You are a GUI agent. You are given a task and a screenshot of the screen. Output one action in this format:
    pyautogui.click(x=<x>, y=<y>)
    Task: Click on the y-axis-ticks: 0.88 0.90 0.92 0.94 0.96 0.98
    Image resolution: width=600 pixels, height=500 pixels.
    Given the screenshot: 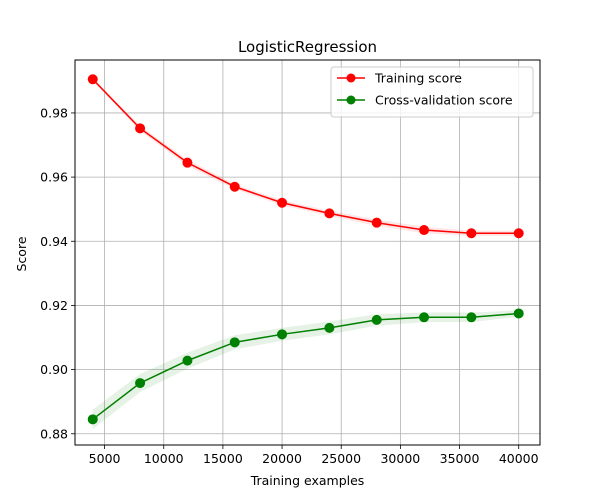 What is the action you would take?
    pyautogui.click(x=57, y=273)
    